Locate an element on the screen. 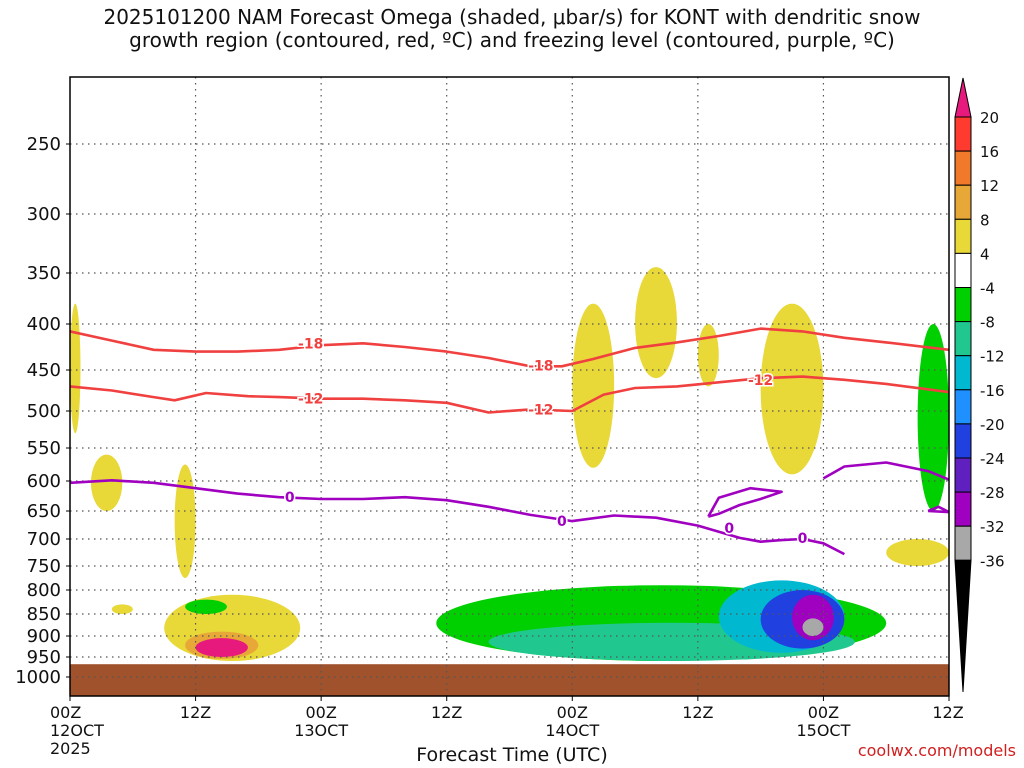 The width and height of the screenshot is (1024, 768). y-tick-label: 450 is located at coordinates (44, 370).